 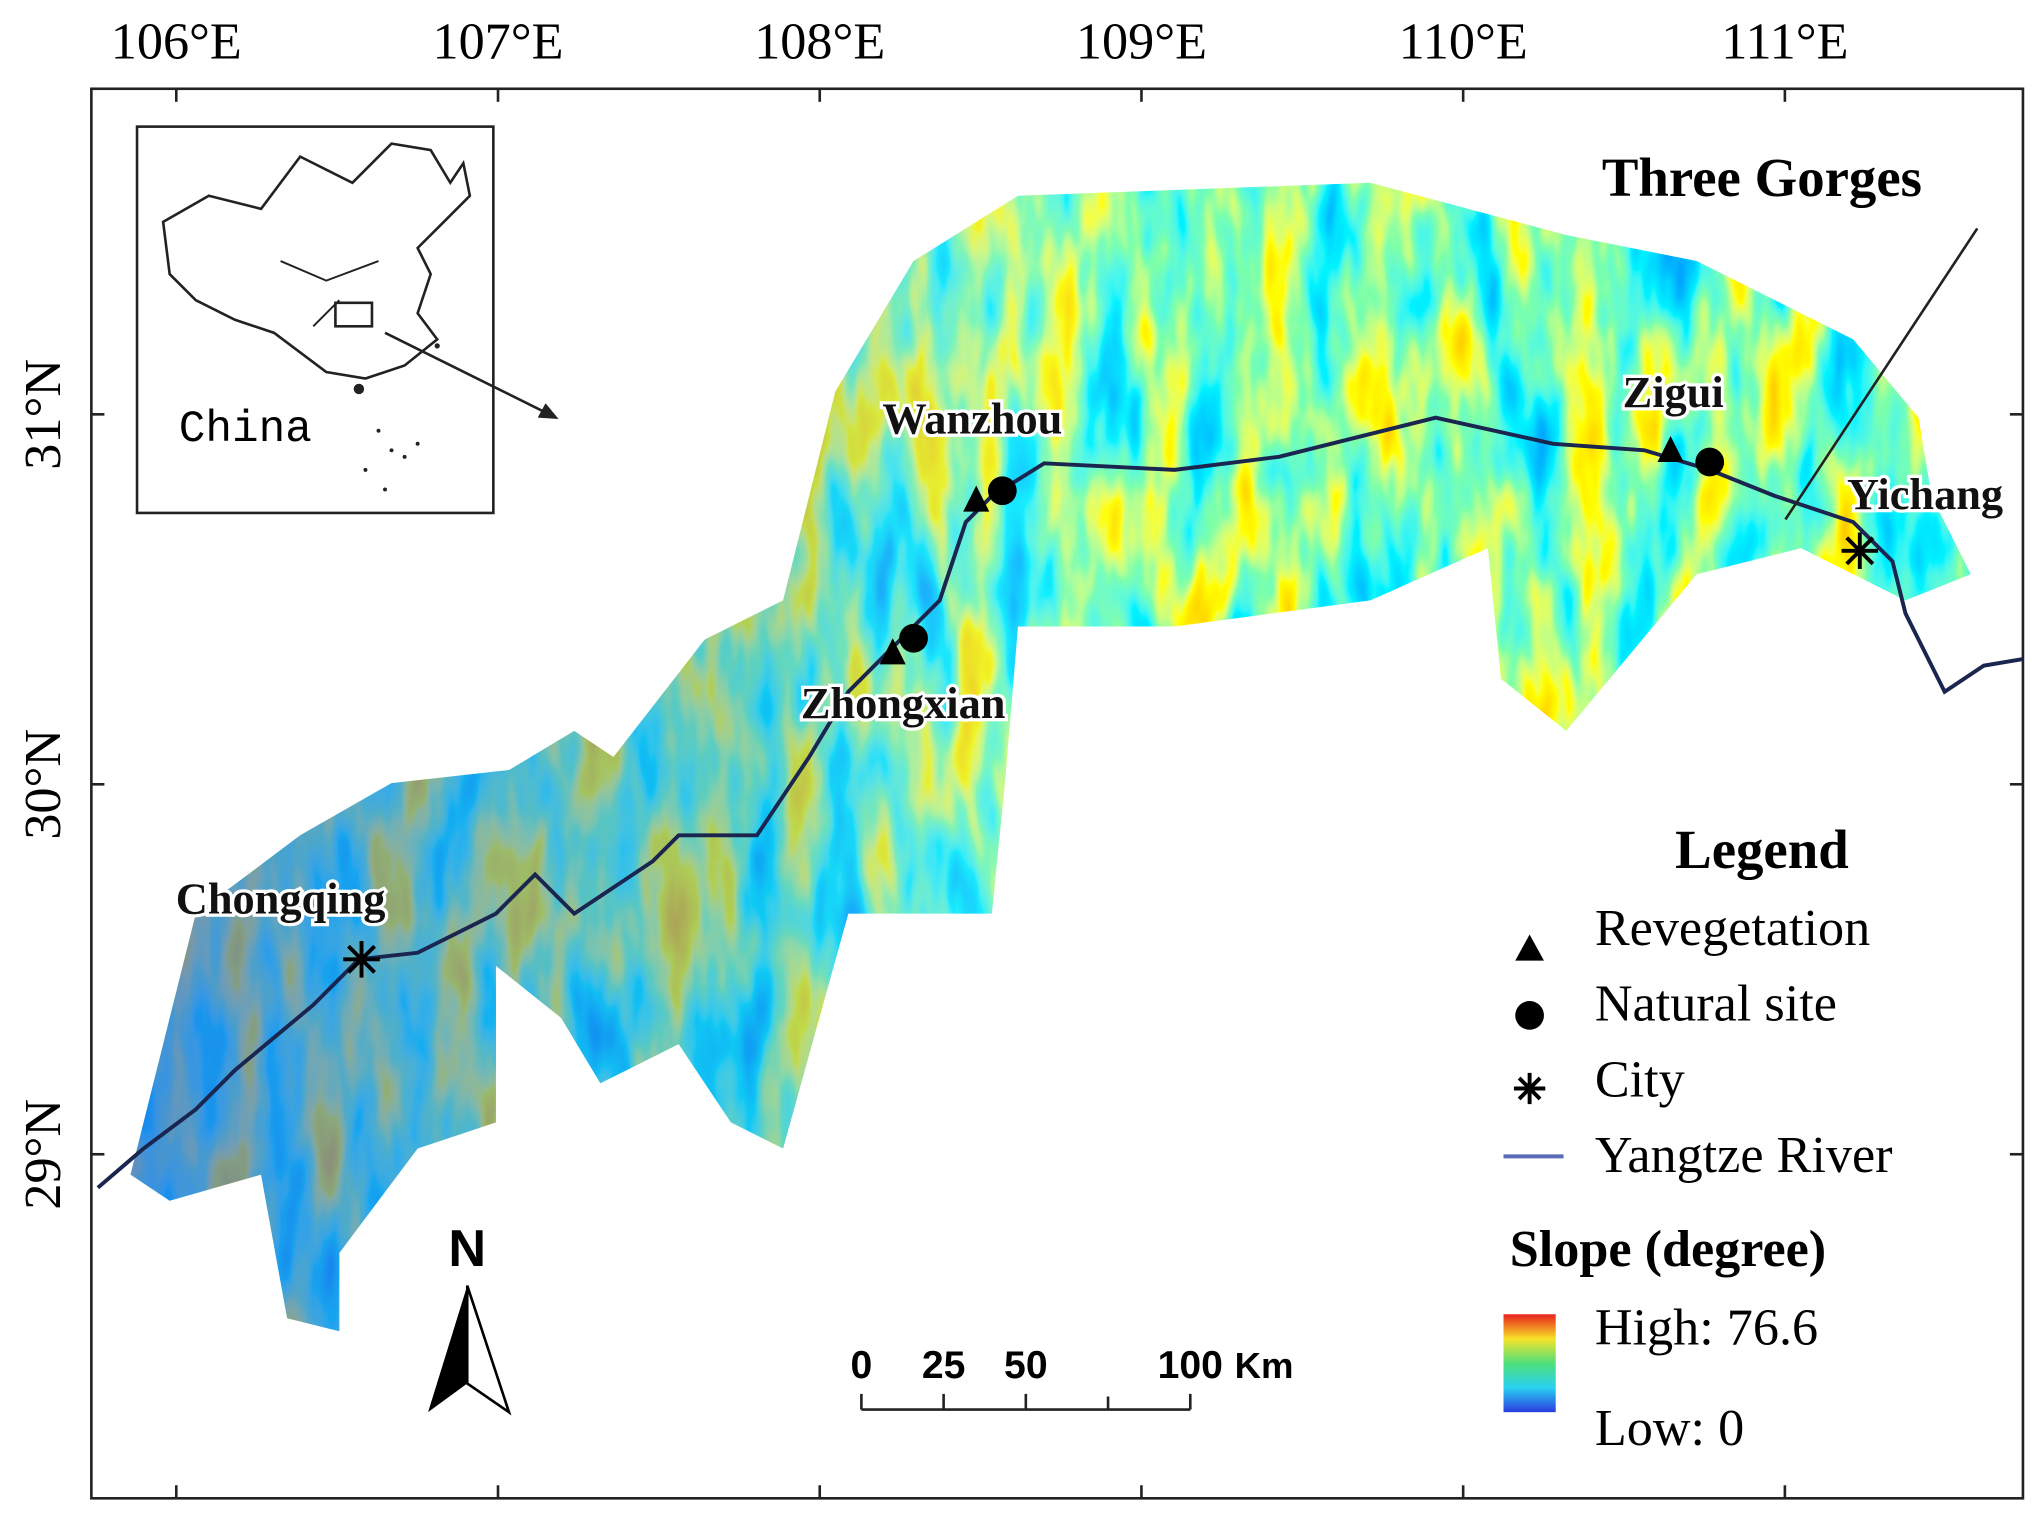 What do you see at coordinates (861, 1365) in the screenshot?
I see `scale-label: 0` at bounding box center [861, 1365].